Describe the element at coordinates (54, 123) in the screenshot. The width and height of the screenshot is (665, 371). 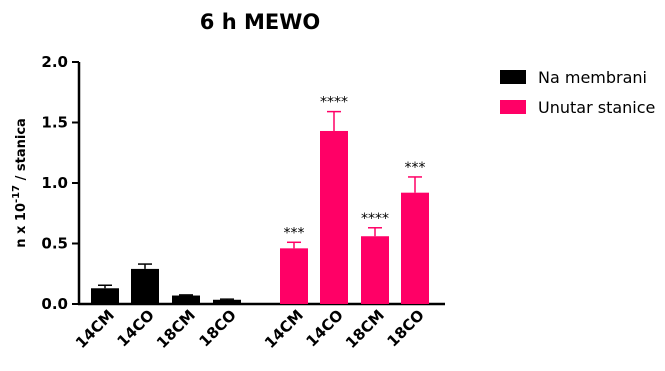
I see `y-tick-label: 1.5` at that location.